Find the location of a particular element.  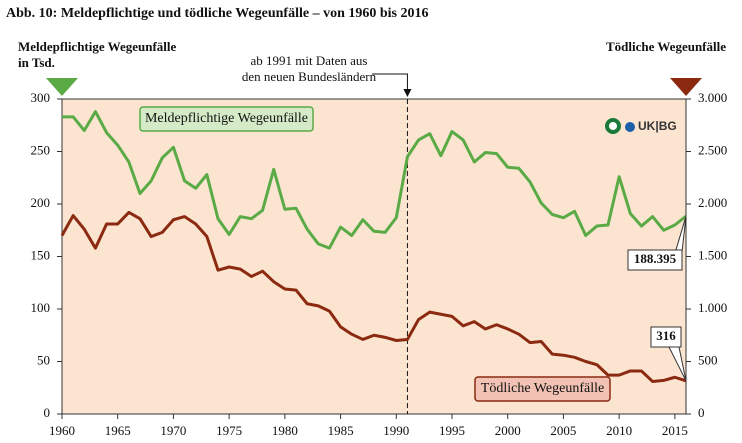

x-tick-label: 2010 is located at coordinates (619, 430).